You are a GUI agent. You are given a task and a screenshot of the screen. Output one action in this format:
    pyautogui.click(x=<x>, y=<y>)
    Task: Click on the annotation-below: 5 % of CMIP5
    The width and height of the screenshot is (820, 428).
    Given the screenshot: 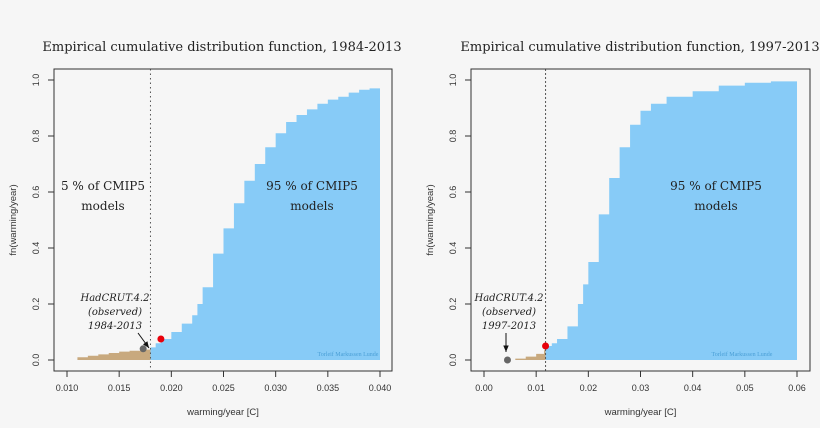 What is the action you would take?
    pyautogui.click(x=103, y=186)
    